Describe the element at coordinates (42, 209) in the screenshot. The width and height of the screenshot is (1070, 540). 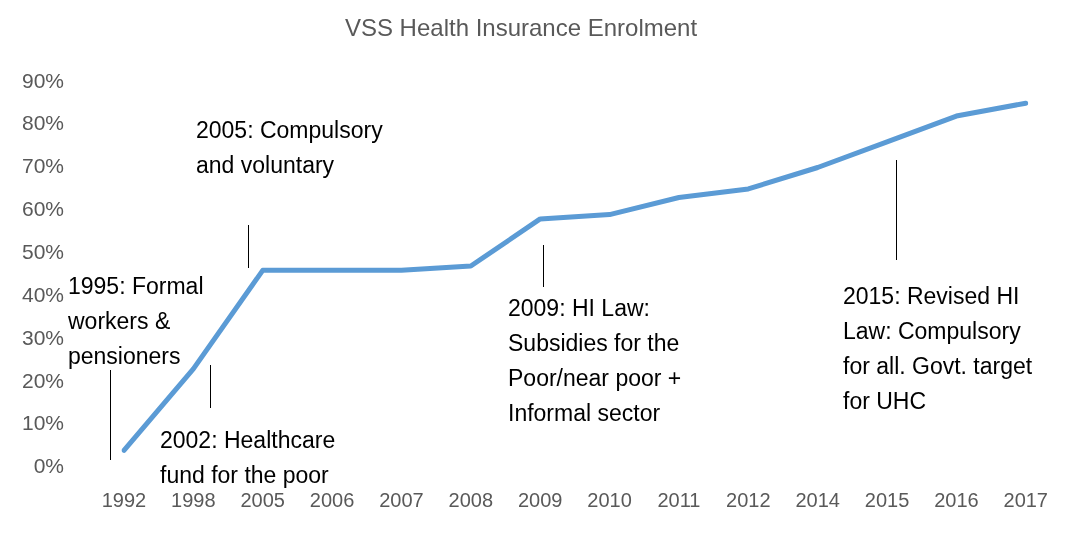
I see `y-tick-label: 60%` at that location.